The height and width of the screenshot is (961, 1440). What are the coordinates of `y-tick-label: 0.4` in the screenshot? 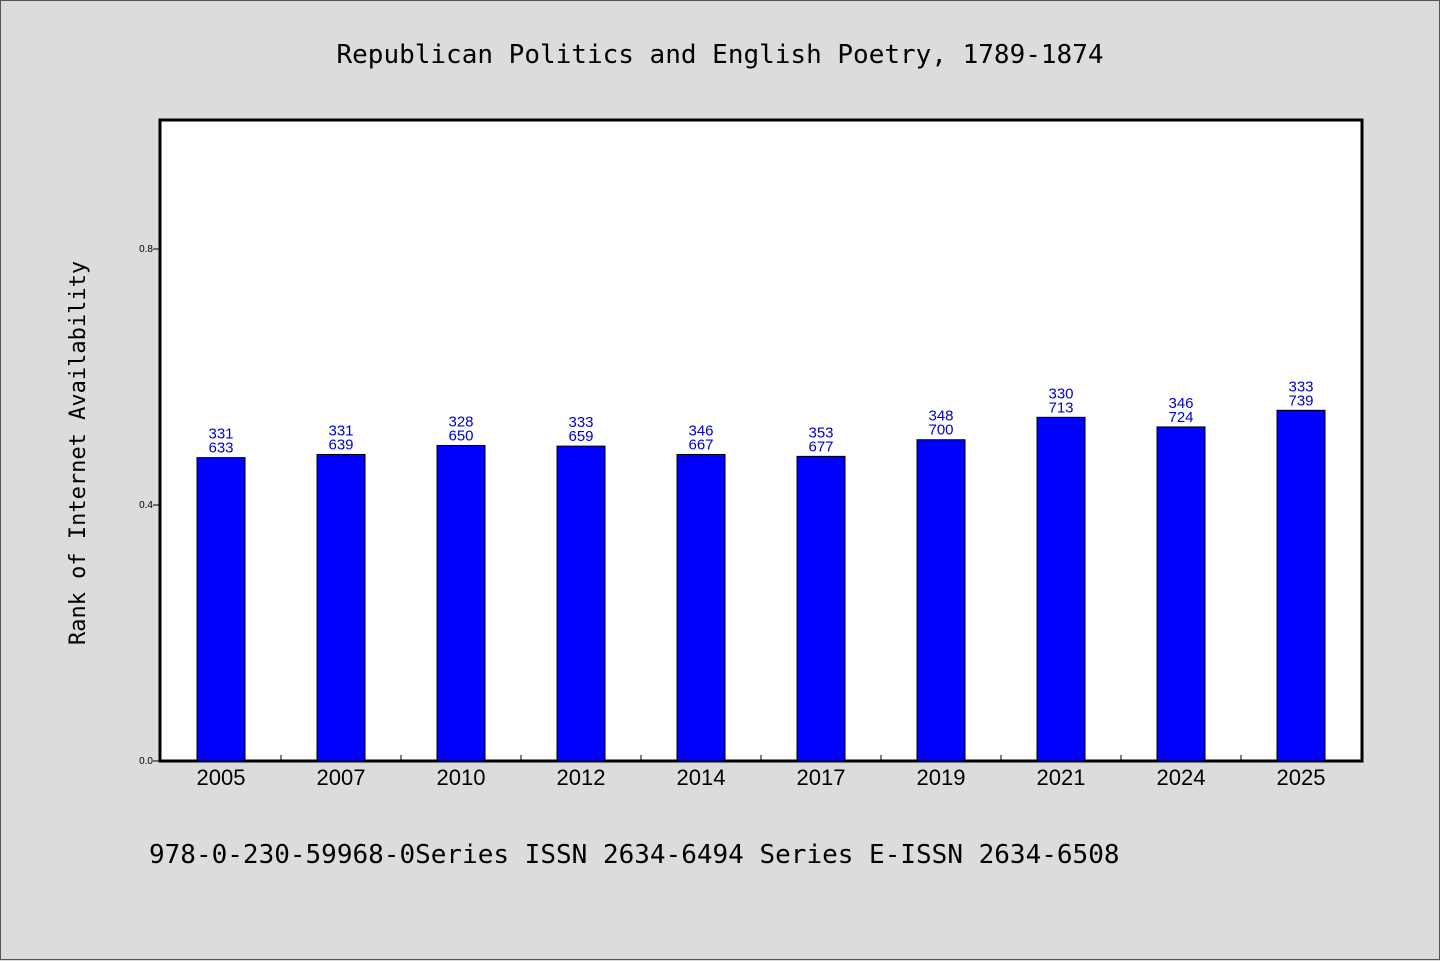 It's located at (146, 505).